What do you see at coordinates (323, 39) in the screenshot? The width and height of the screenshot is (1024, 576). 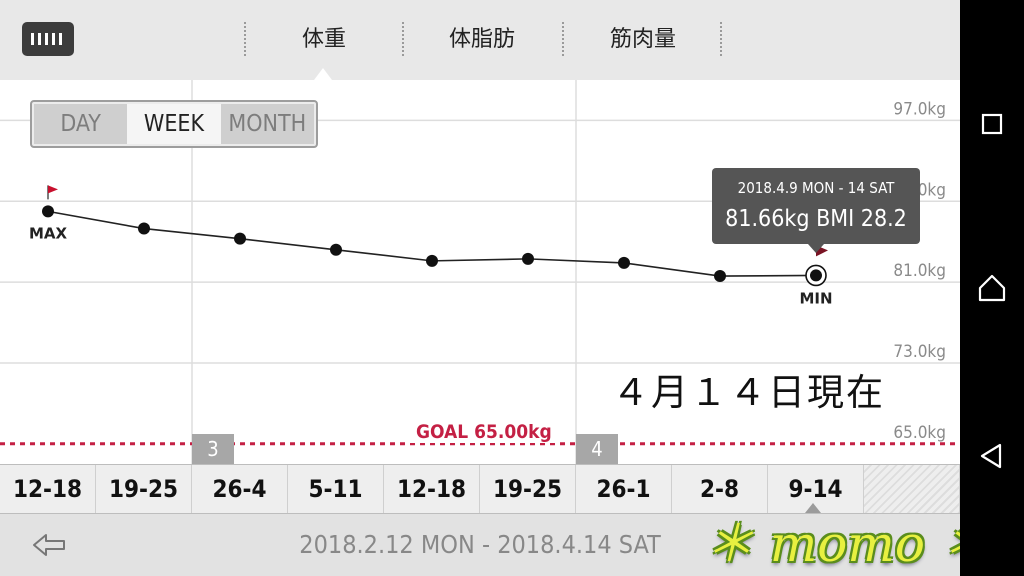 I see `tab-weight: 体重` at bounding box center [323, 39].